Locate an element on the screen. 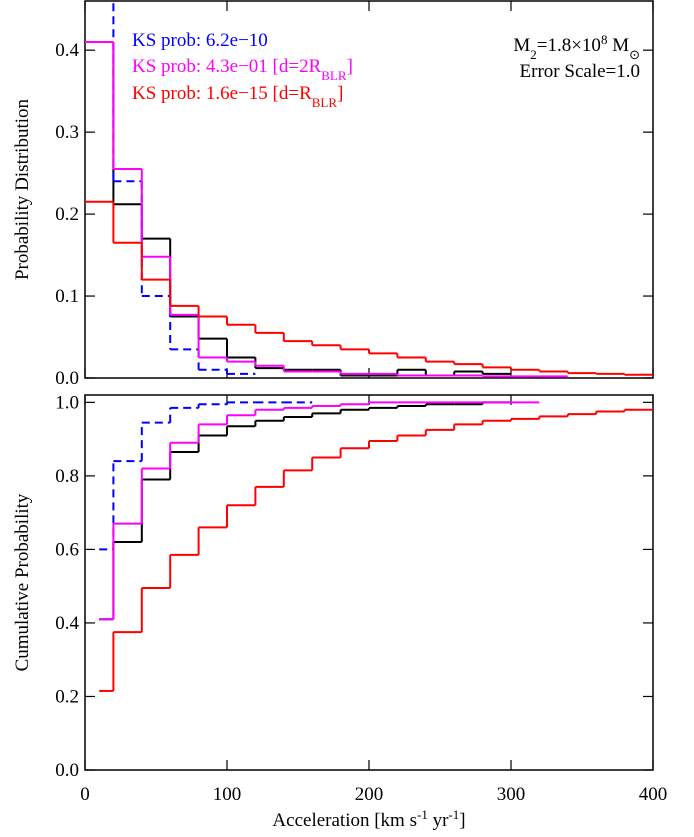 Image resolution: width=694 pixels, height=837 pixels. y-tick-label: 0.6 is located at coordinates (67, 549).